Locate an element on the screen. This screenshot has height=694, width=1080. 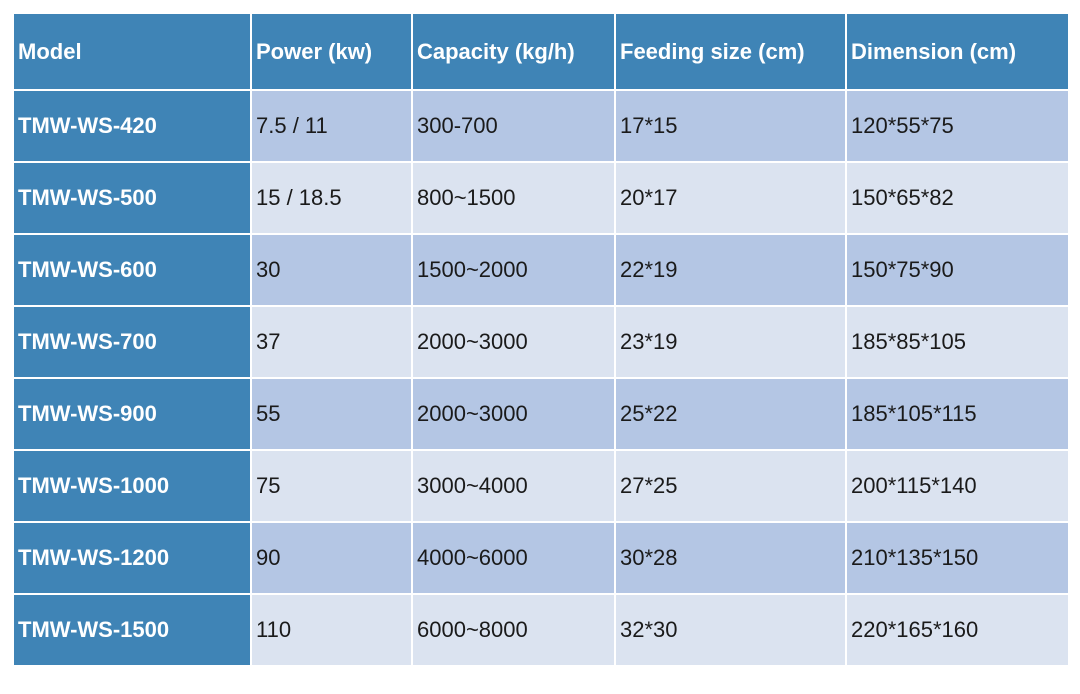
table-row: TMW-WS-600 30 1500~2000 22*19 150*75*90 is located at coordinates (541, 270).